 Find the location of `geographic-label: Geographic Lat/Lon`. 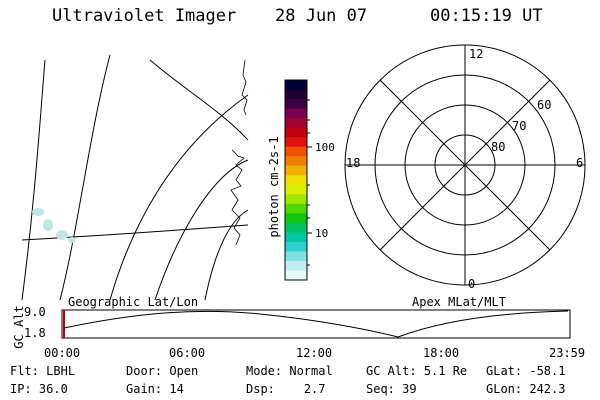

geographic-label: Geographic Lat/Lon is located at coordinates (133, 302).